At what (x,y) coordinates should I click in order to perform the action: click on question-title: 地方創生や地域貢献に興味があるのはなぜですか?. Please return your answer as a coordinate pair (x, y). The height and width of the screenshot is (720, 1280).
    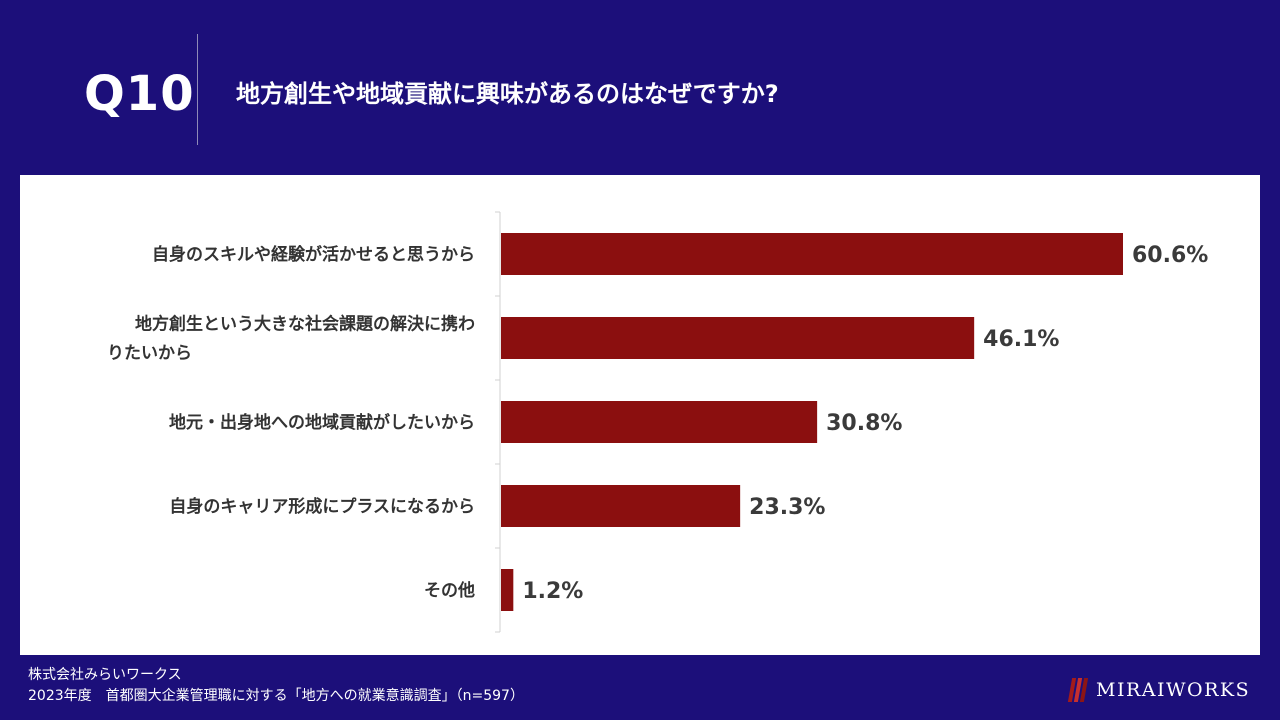
    Looking at the image, I should click on (507, 94).